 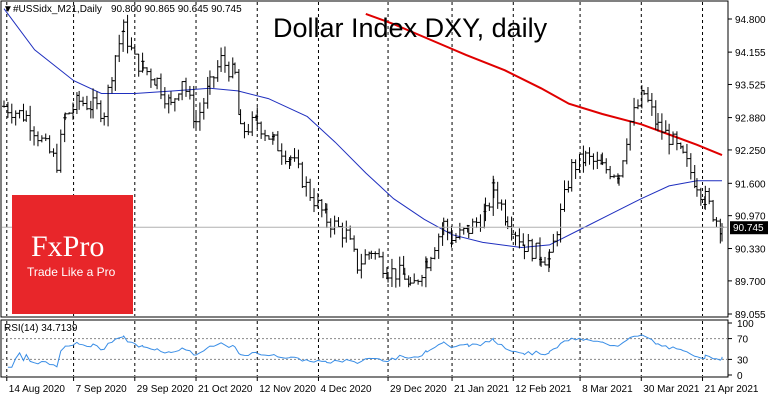 I want to click on price-tick-label: 92.880, so click(x=750, y=119).